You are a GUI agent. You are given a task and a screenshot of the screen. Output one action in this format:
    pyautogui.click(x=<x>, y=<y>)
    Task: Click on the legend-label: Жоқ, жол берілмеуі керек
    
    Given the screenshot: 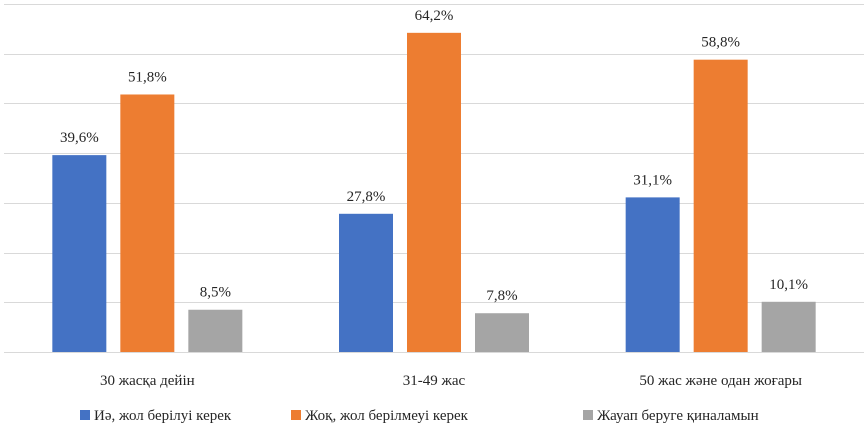 What is the action you would take?
    pyautogui.click(x=387, y=416)
    